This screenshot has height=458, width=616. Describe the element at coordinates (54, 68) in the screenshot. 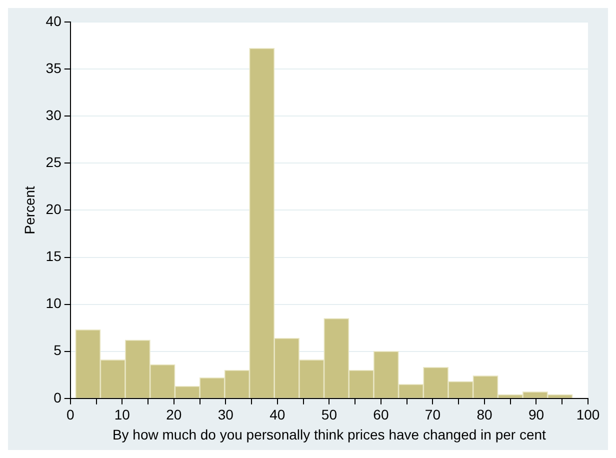

I see `y-tick-label: 35` at that location.